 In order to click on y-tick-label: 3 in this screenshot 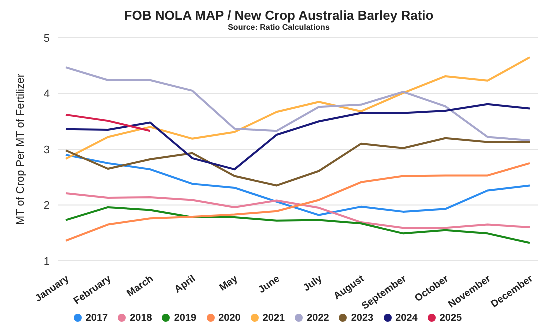, I will do `click(47, 150)`.